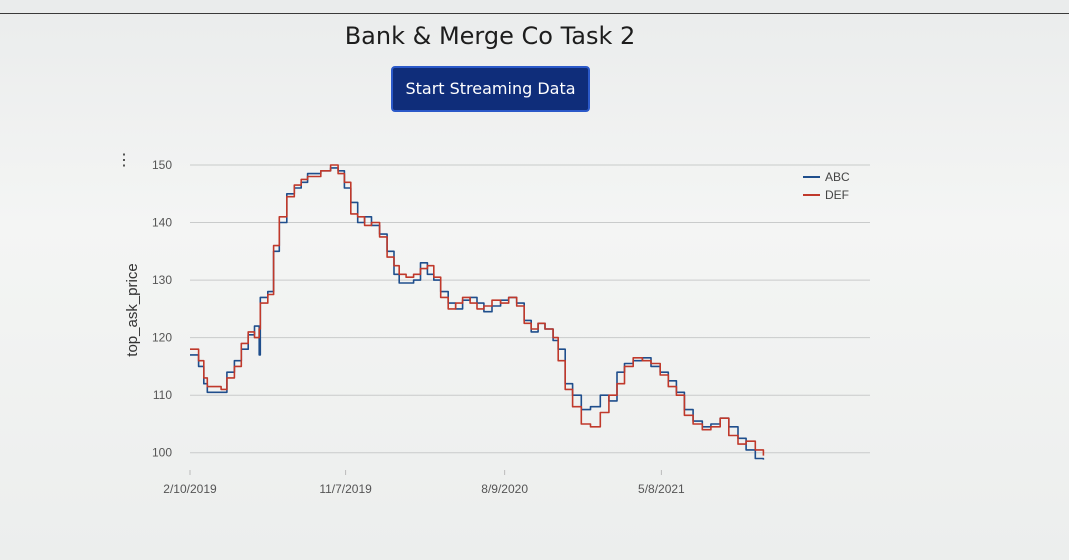  I want to click on x-tick-label: 5/8/2021, so click(661, 489).